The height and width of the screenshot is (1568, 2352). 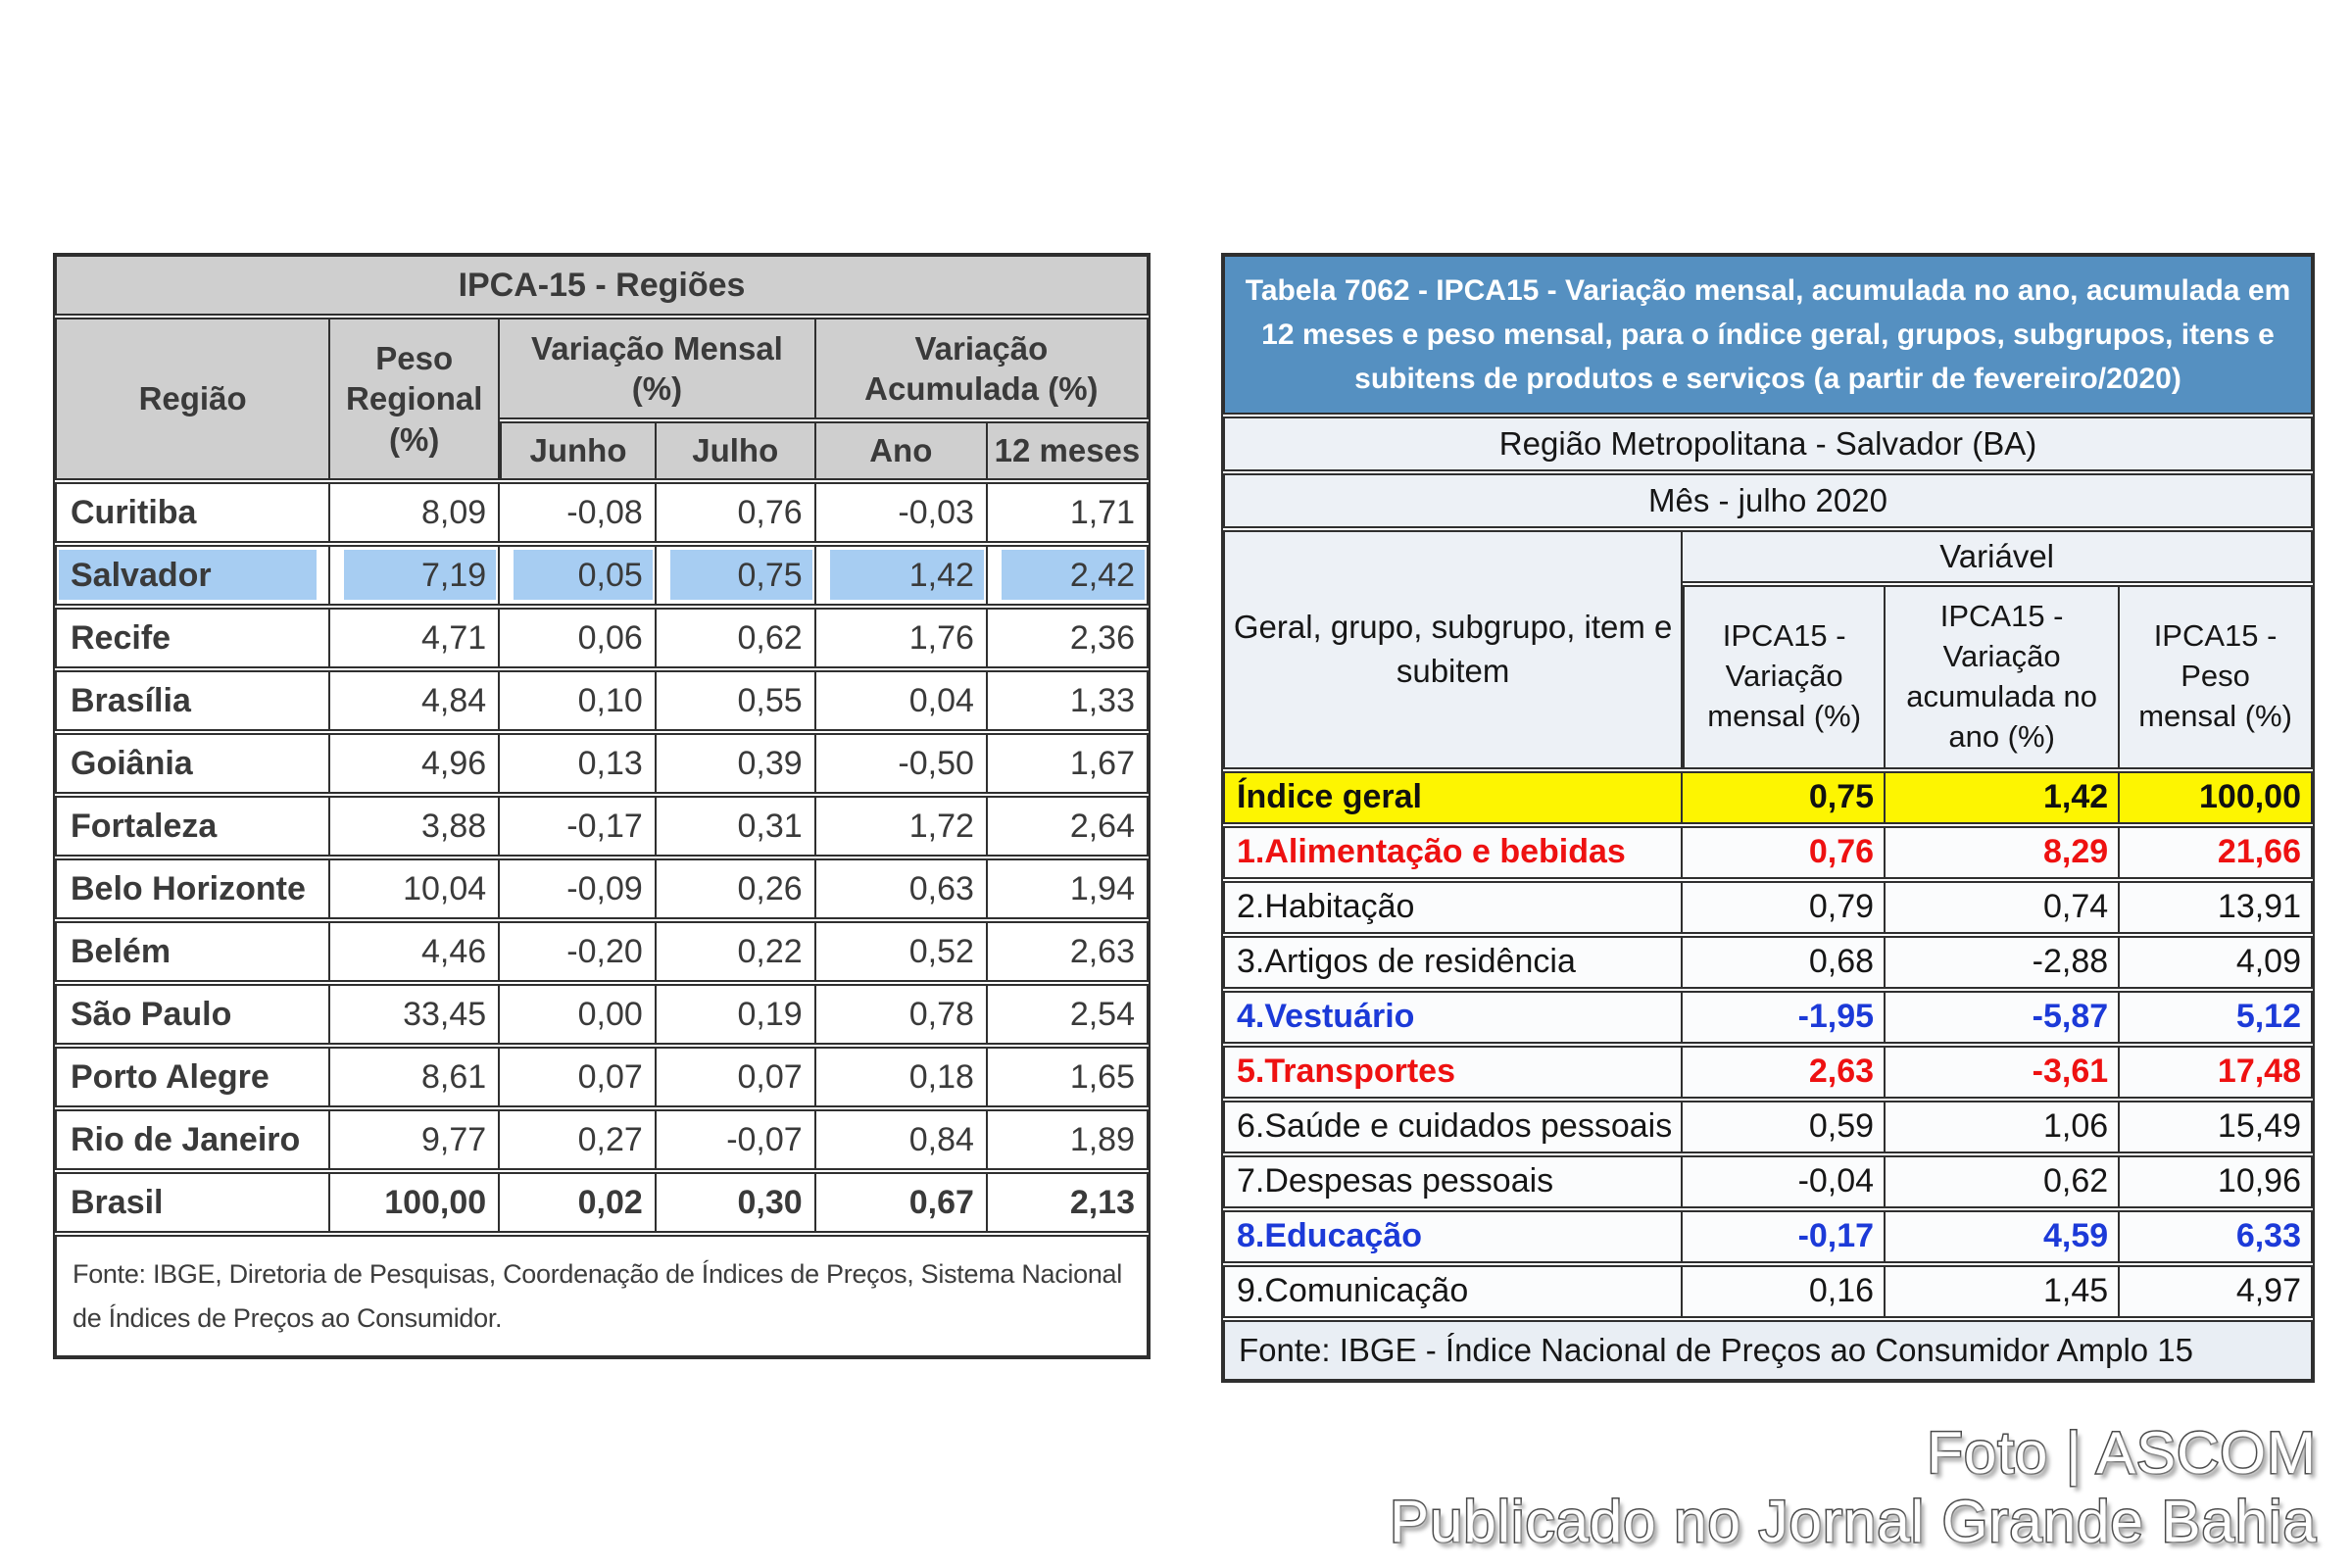 I want to click on value-cell: 4,96, so click(x=415, y=763).